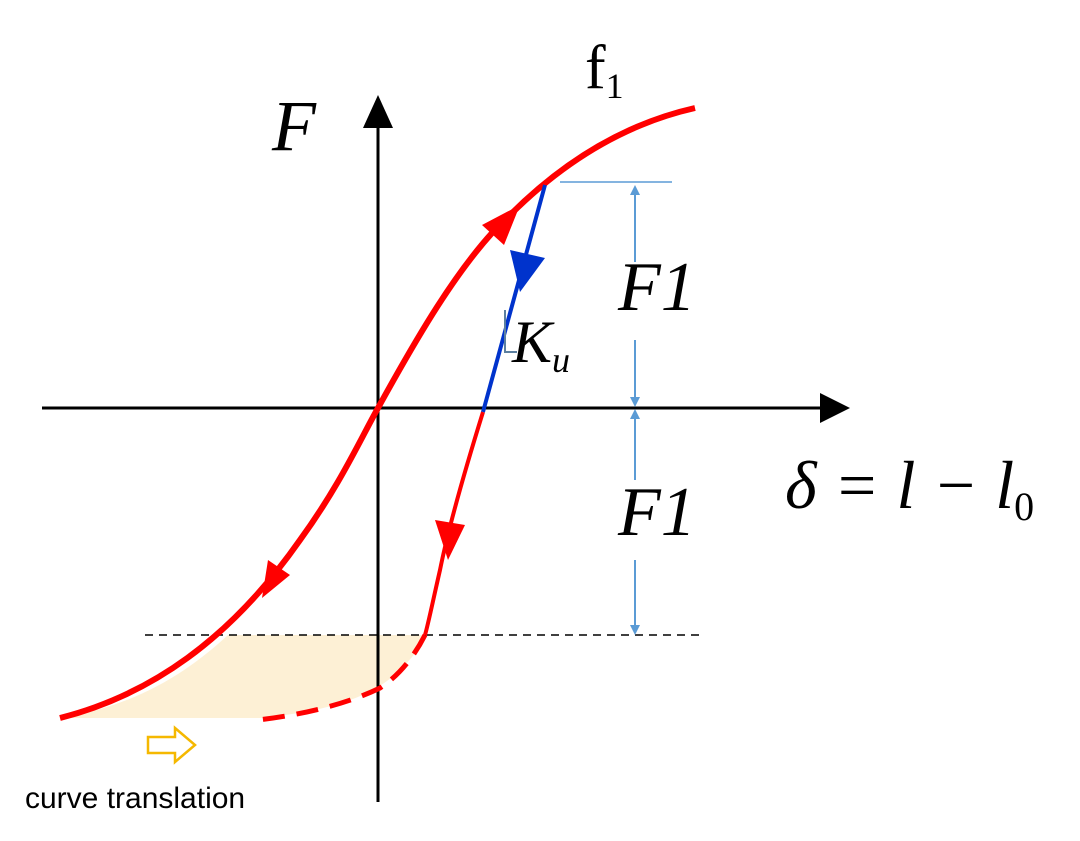  Describe the element at coordinates (378, 111) in the screenshot. I see `y-axis-arrow` at that location.